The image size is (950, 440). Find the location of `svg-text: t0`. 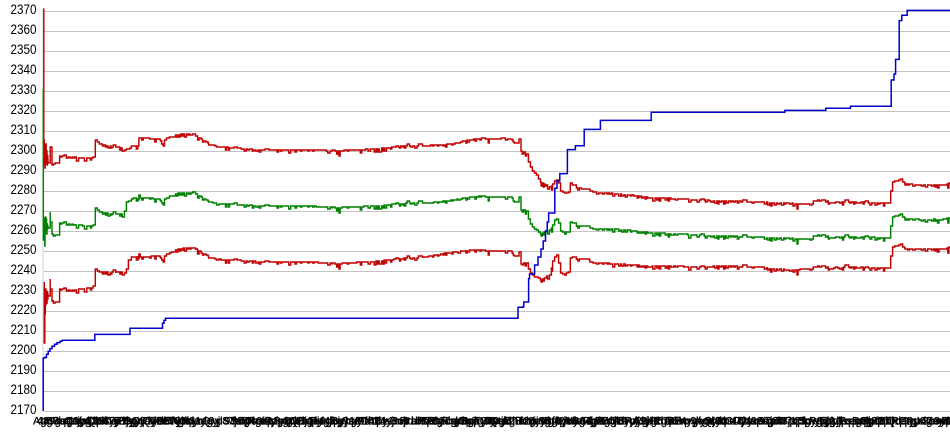

svg-text: t0 is located at coordinates (946, 421).